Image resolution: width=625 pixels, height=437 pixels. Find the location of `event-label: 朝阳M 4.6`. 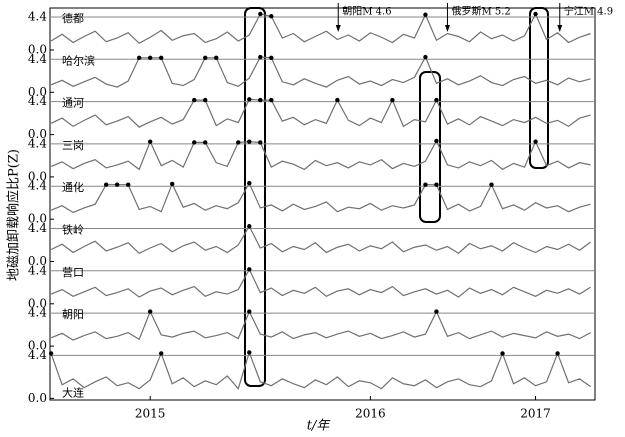

event-label: 朝阳M 4.6 is located at coordinates (366, 12).